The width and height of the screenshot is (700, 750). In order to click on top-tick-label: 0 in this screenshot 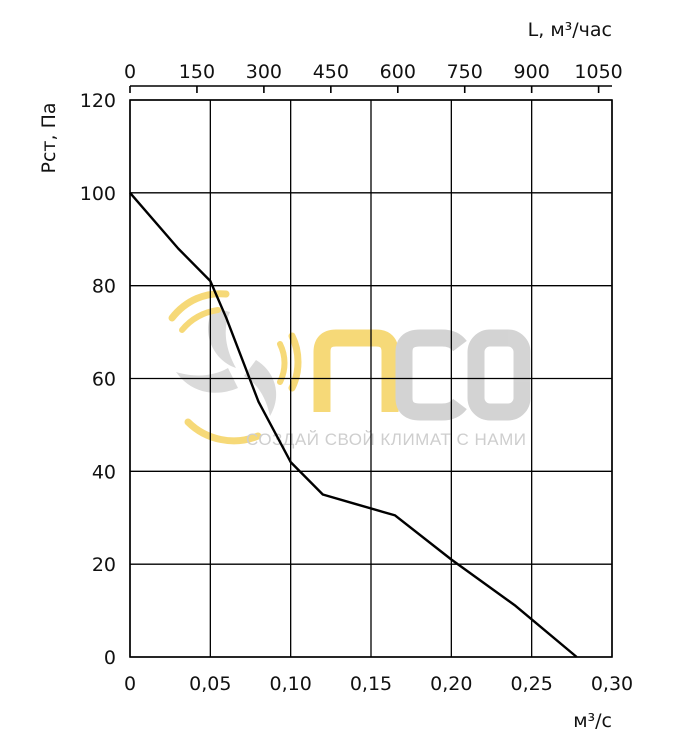, I will do `click(130, 72)`.